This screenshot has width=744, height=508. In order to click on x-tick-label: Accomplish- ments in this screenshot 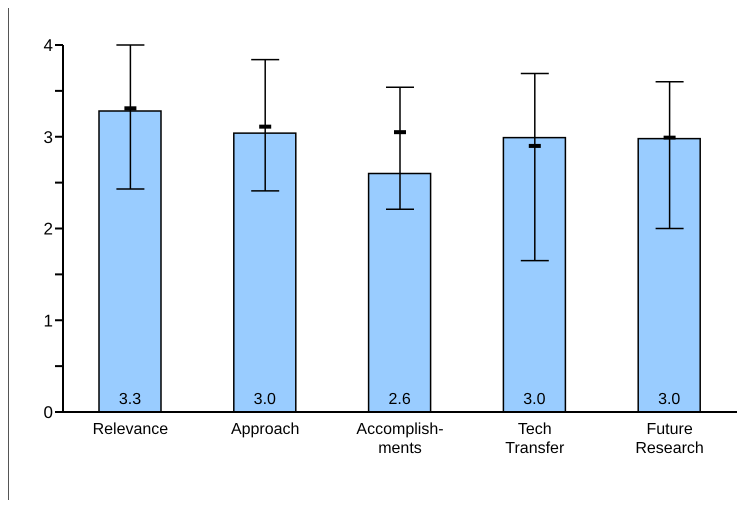, I will do `click(400, 439)`.